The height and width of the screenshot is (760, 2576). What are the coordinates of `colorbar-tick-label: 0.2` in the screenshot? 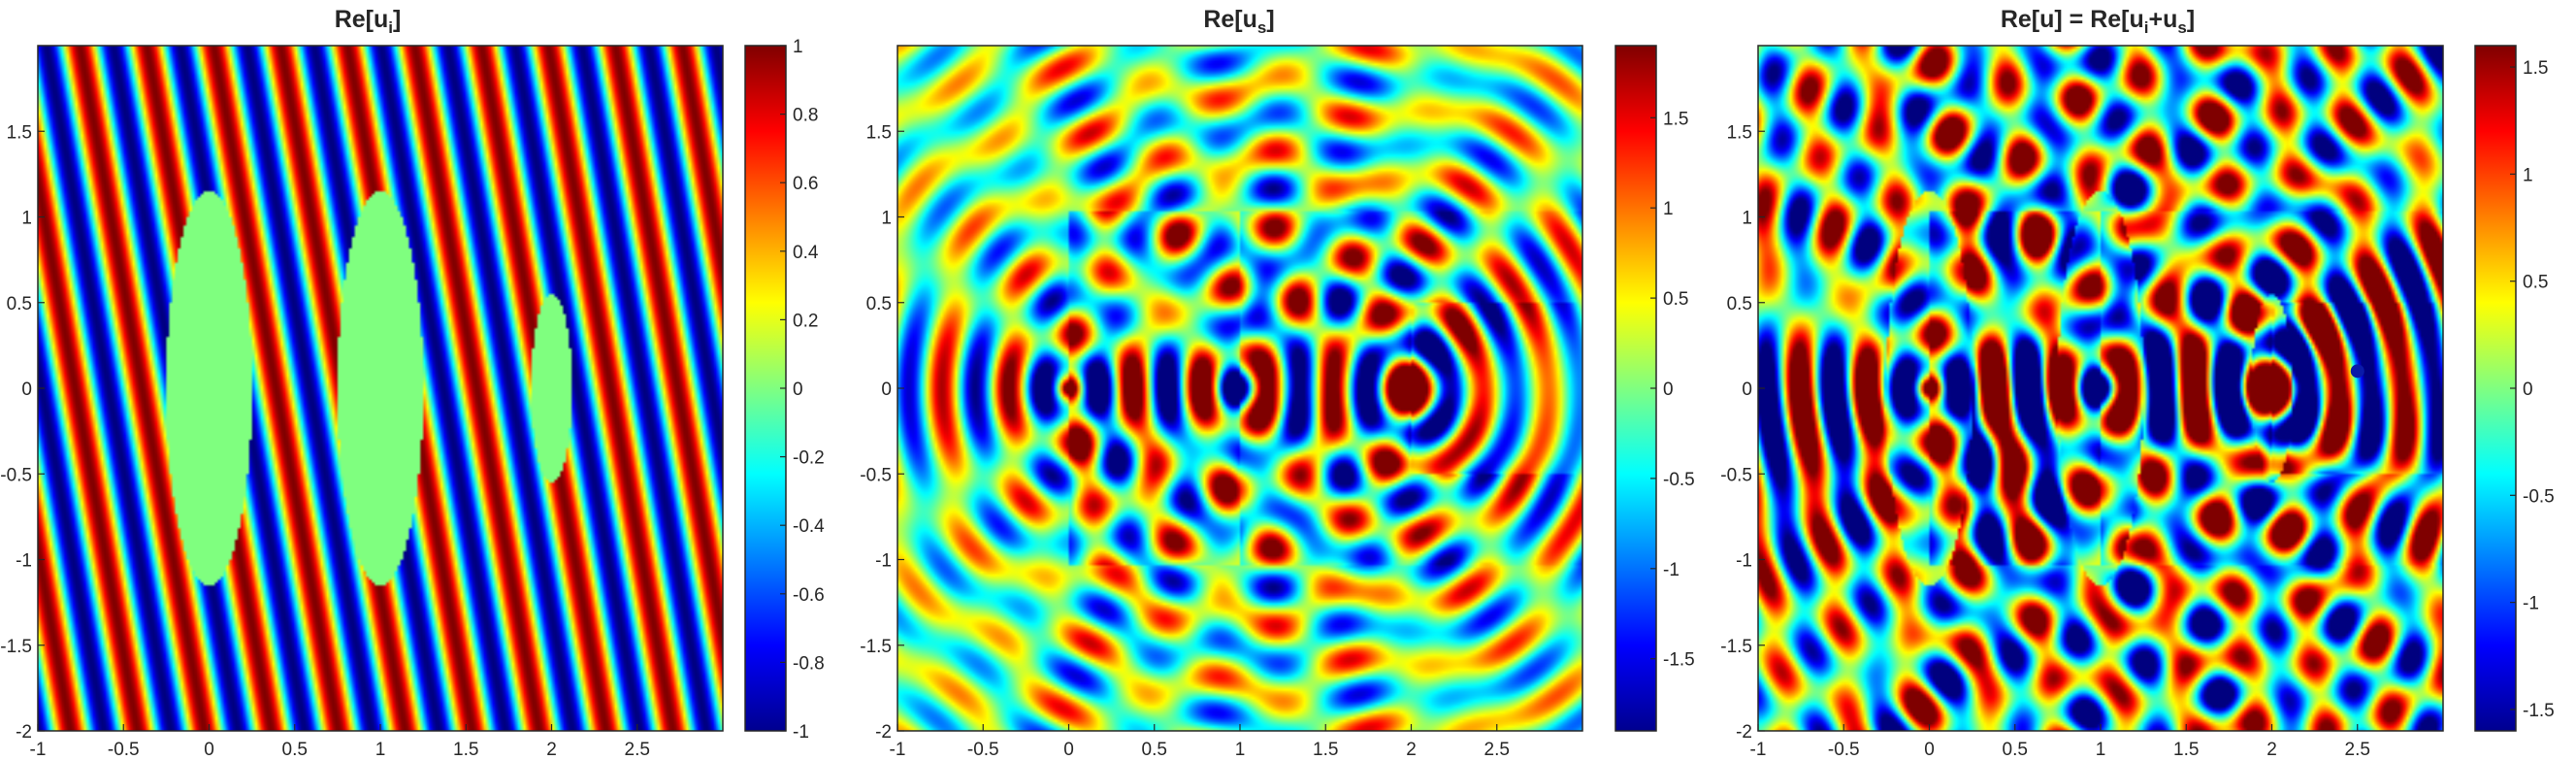 It's located at (805, 321).